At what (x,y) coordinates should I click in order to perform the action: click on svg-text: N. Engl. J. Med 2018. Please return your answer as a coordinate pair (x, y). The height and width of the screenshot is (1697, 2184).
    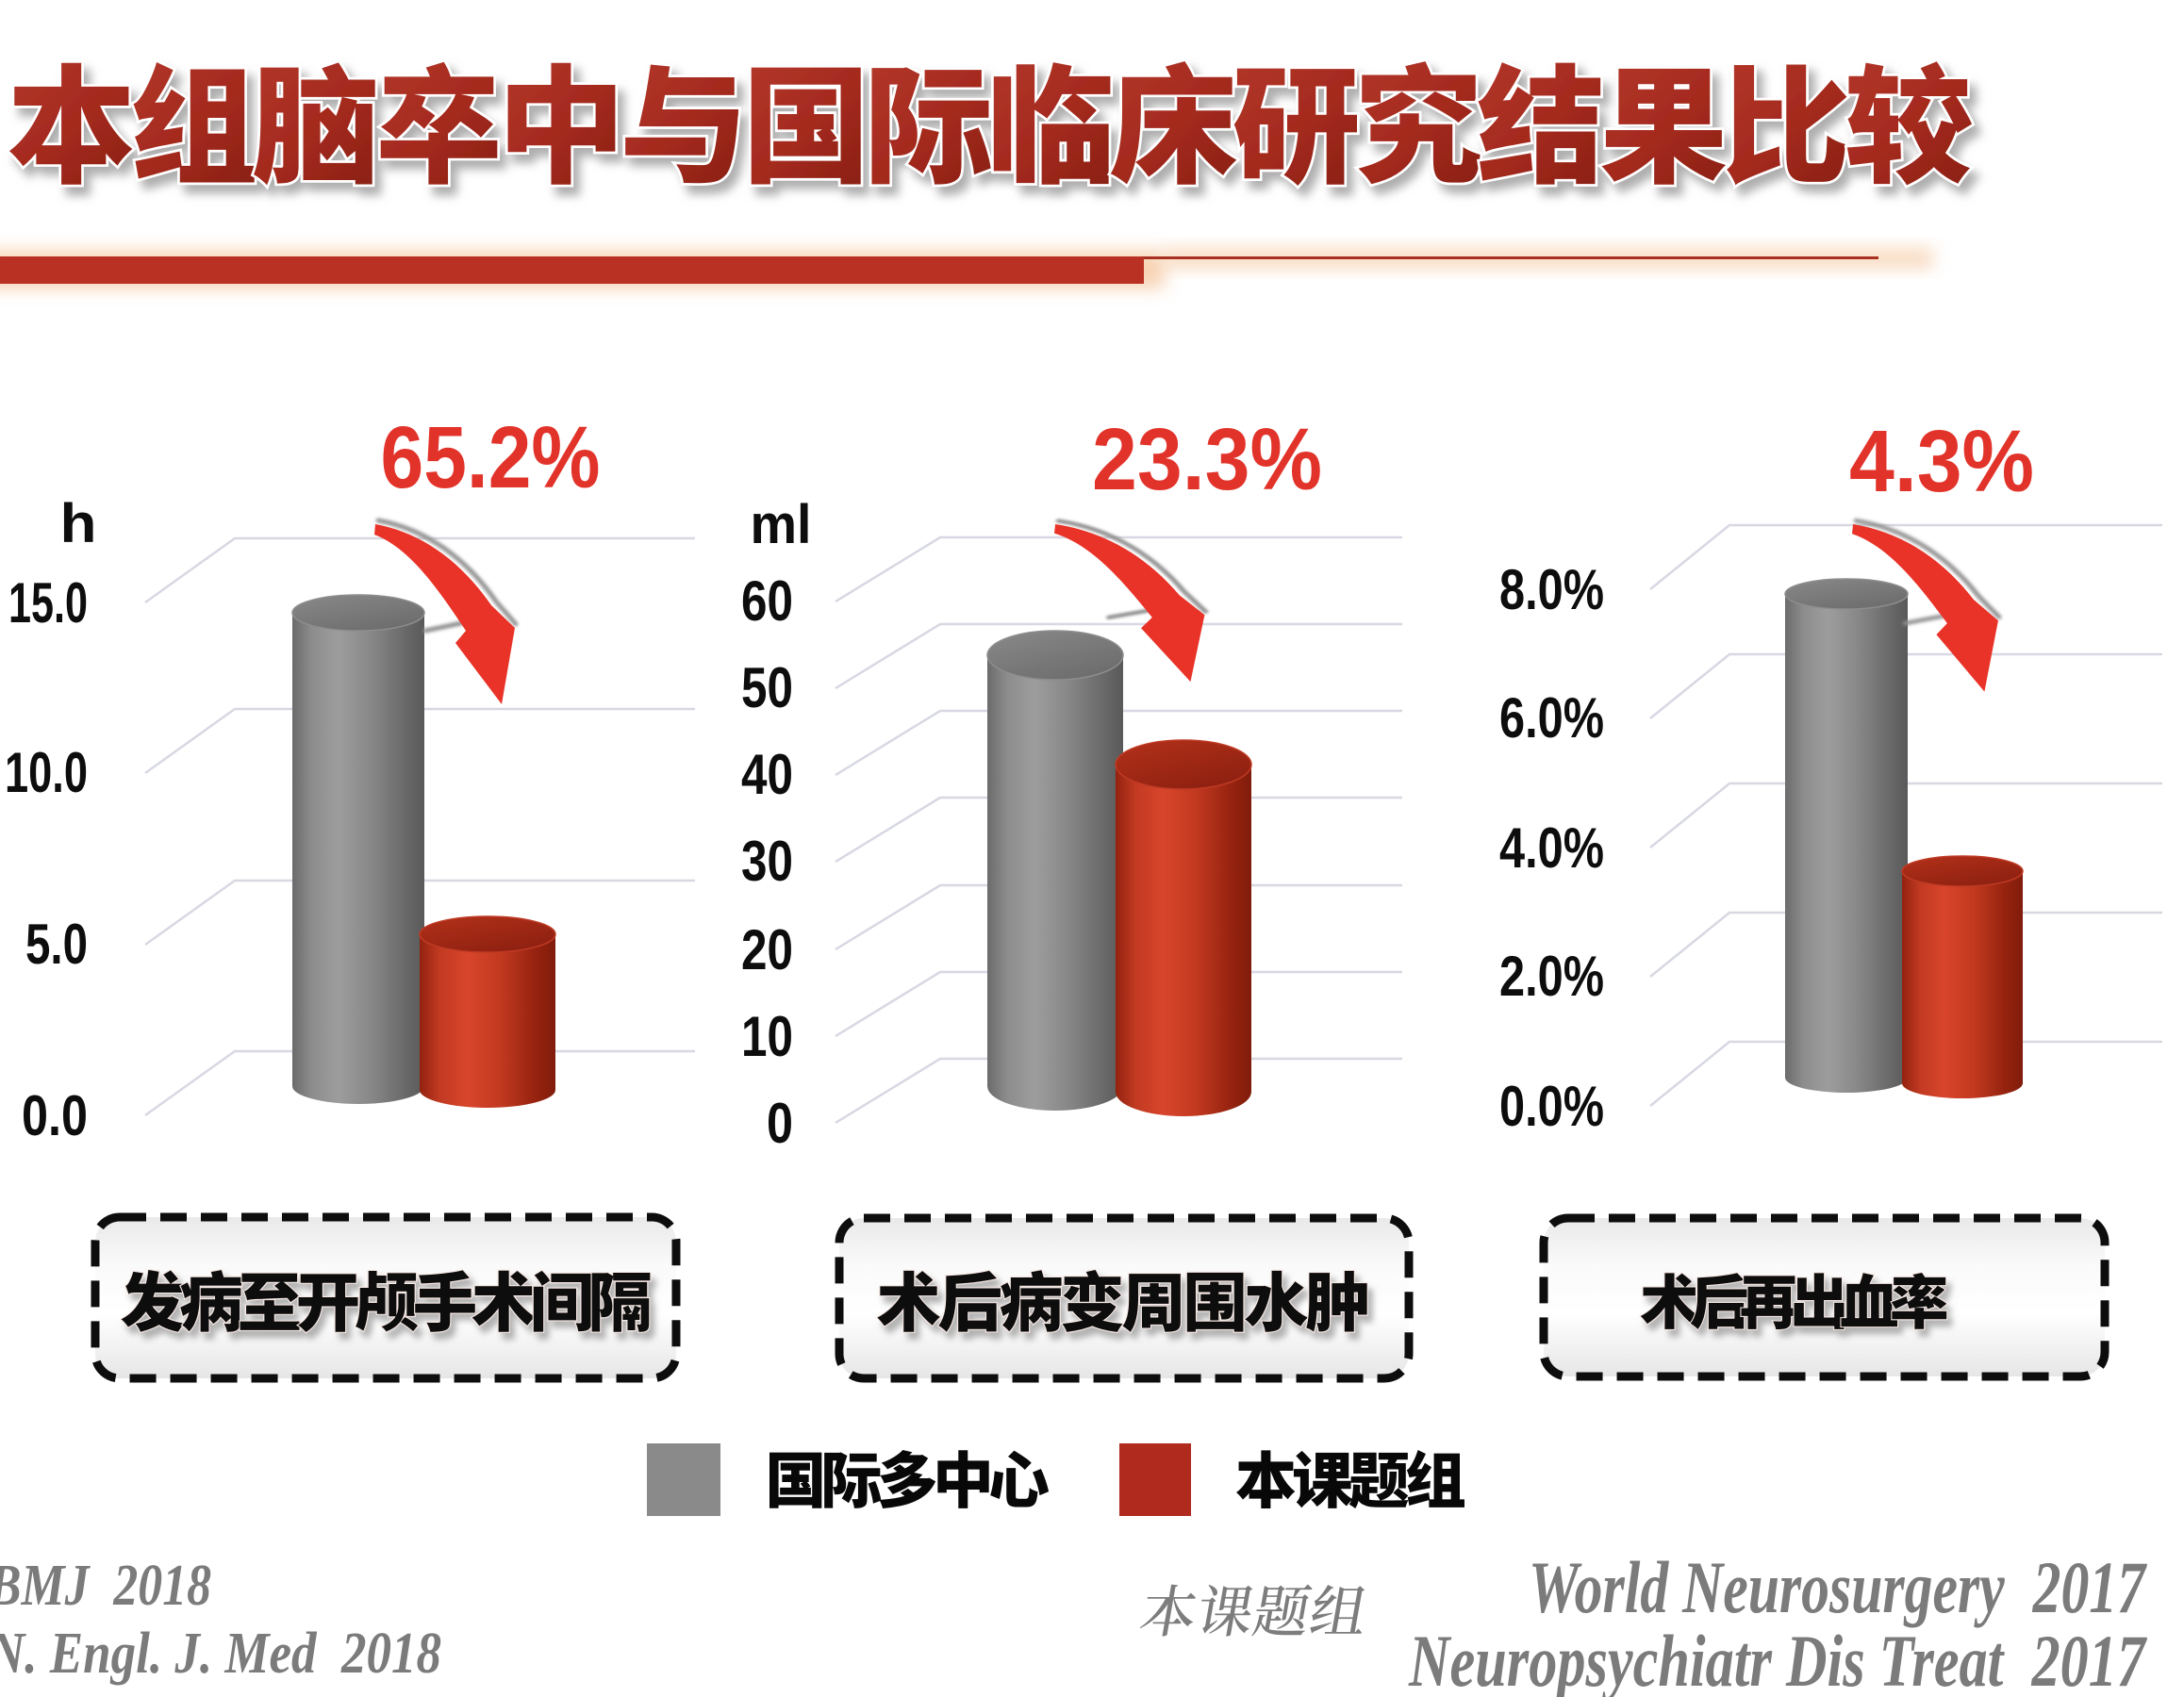
    Looking at the image, I should click on (220, 1654).